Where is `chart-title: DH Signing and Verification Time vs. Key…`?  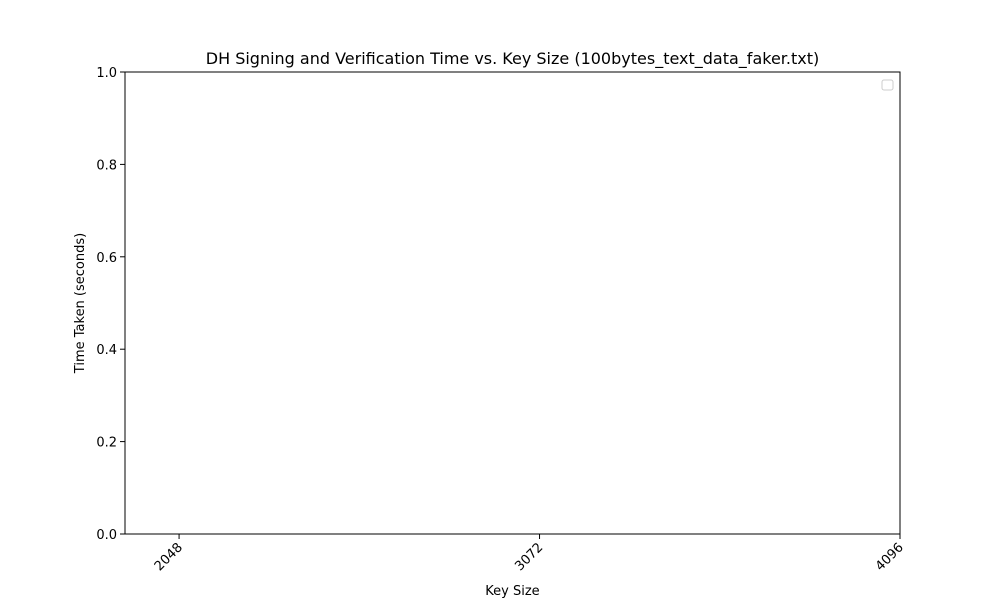
chart-title: DH Signing and Verification Time vs. Key… is located at coordinates (512, 59).